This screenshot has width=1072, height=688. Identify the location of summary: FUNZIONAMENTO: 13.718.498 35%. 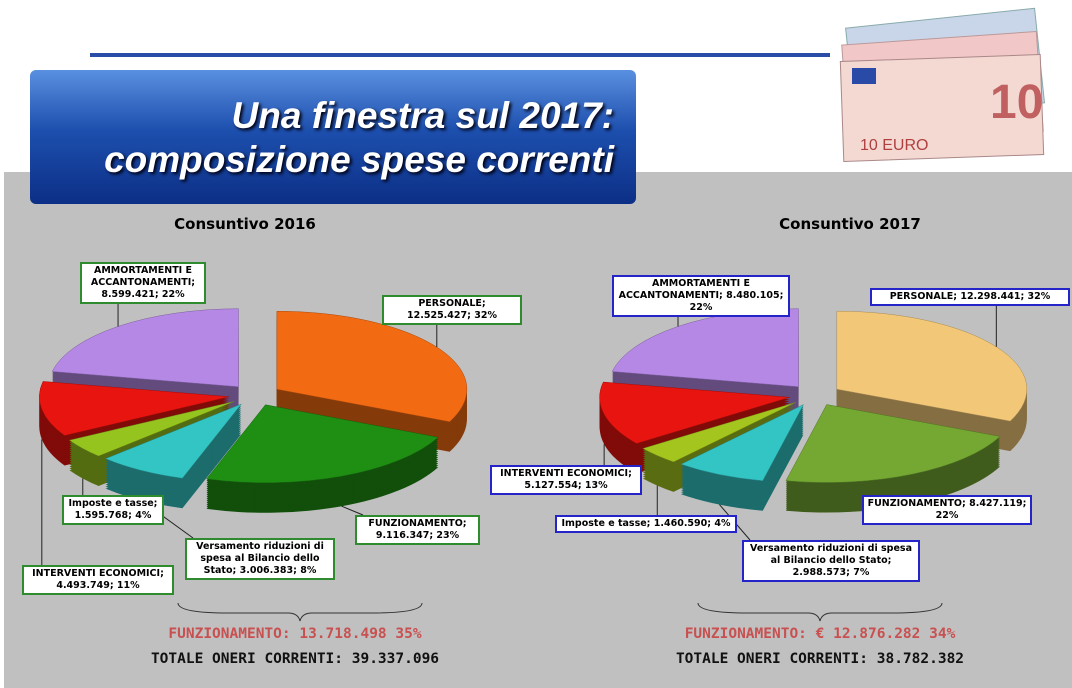
(295, 634).